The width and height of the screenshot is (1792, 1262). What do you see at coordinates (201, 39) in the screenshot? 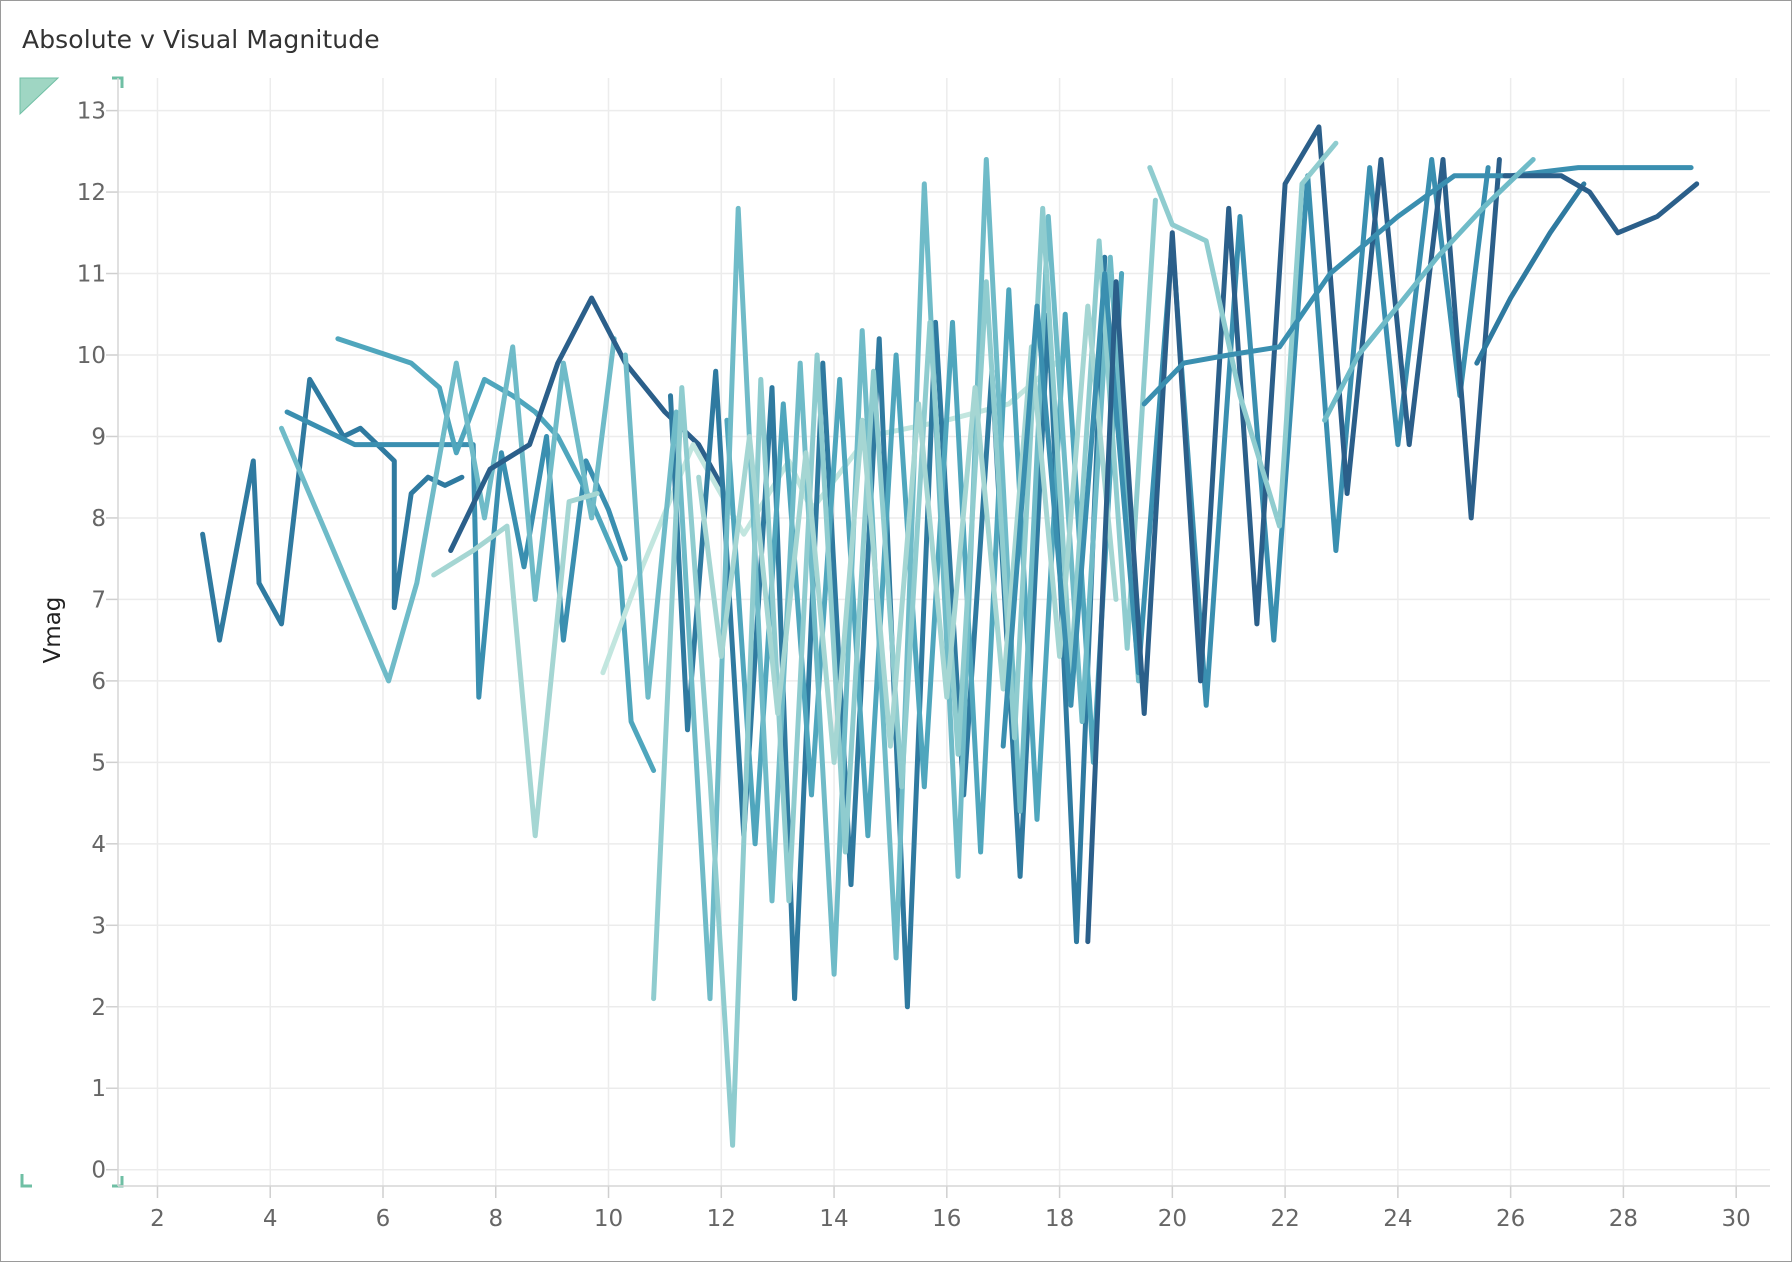
I see `chart-title: Absolute v Visual Magnitude` at bounding box center [201, 39].